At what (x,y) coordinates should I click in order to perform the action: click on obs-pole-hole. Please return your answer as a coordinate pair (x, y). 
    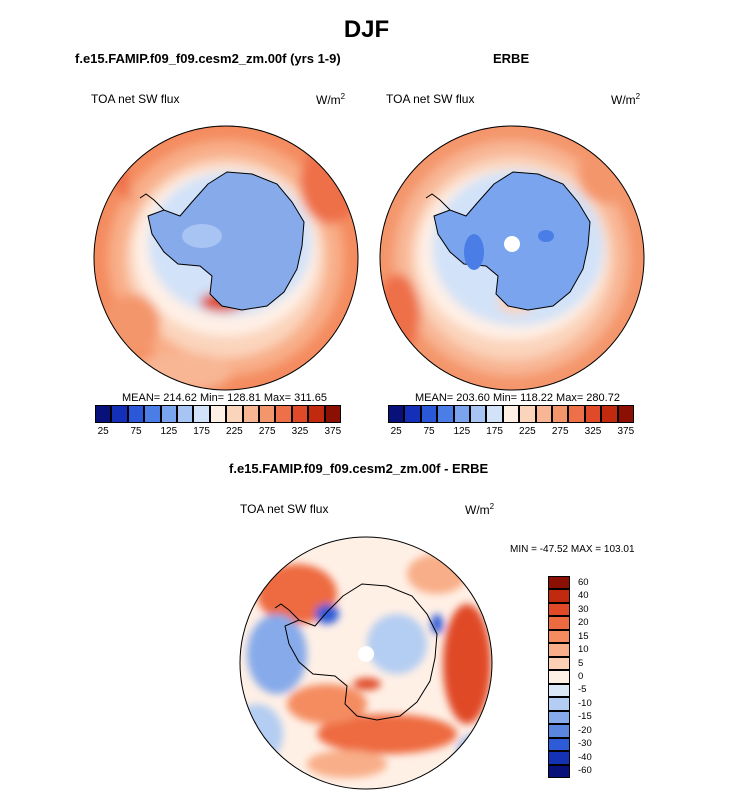
    Looking at the image, I should click on (512, 244).